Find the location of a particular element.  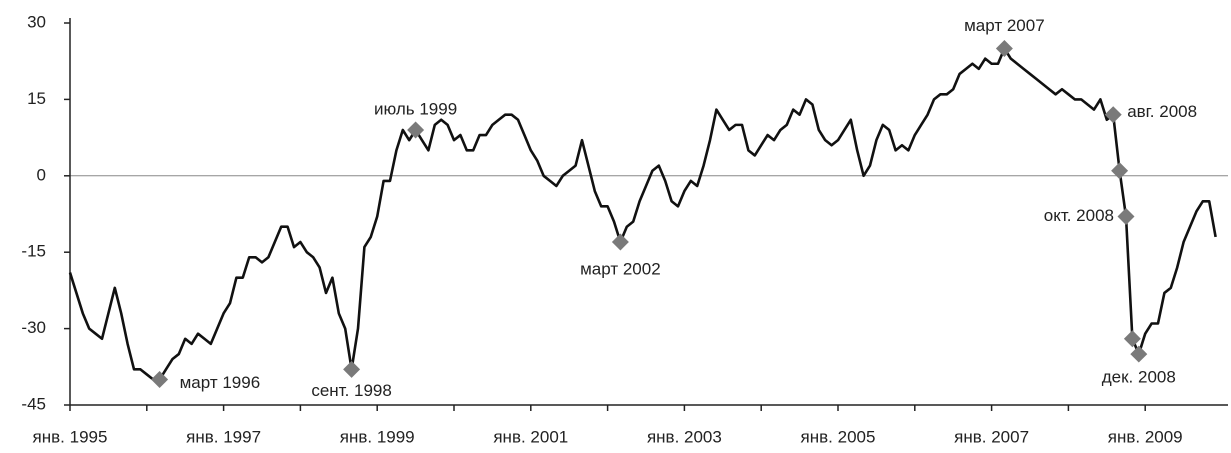

y-tick-label: -15 is located at coordinates (33, 251).